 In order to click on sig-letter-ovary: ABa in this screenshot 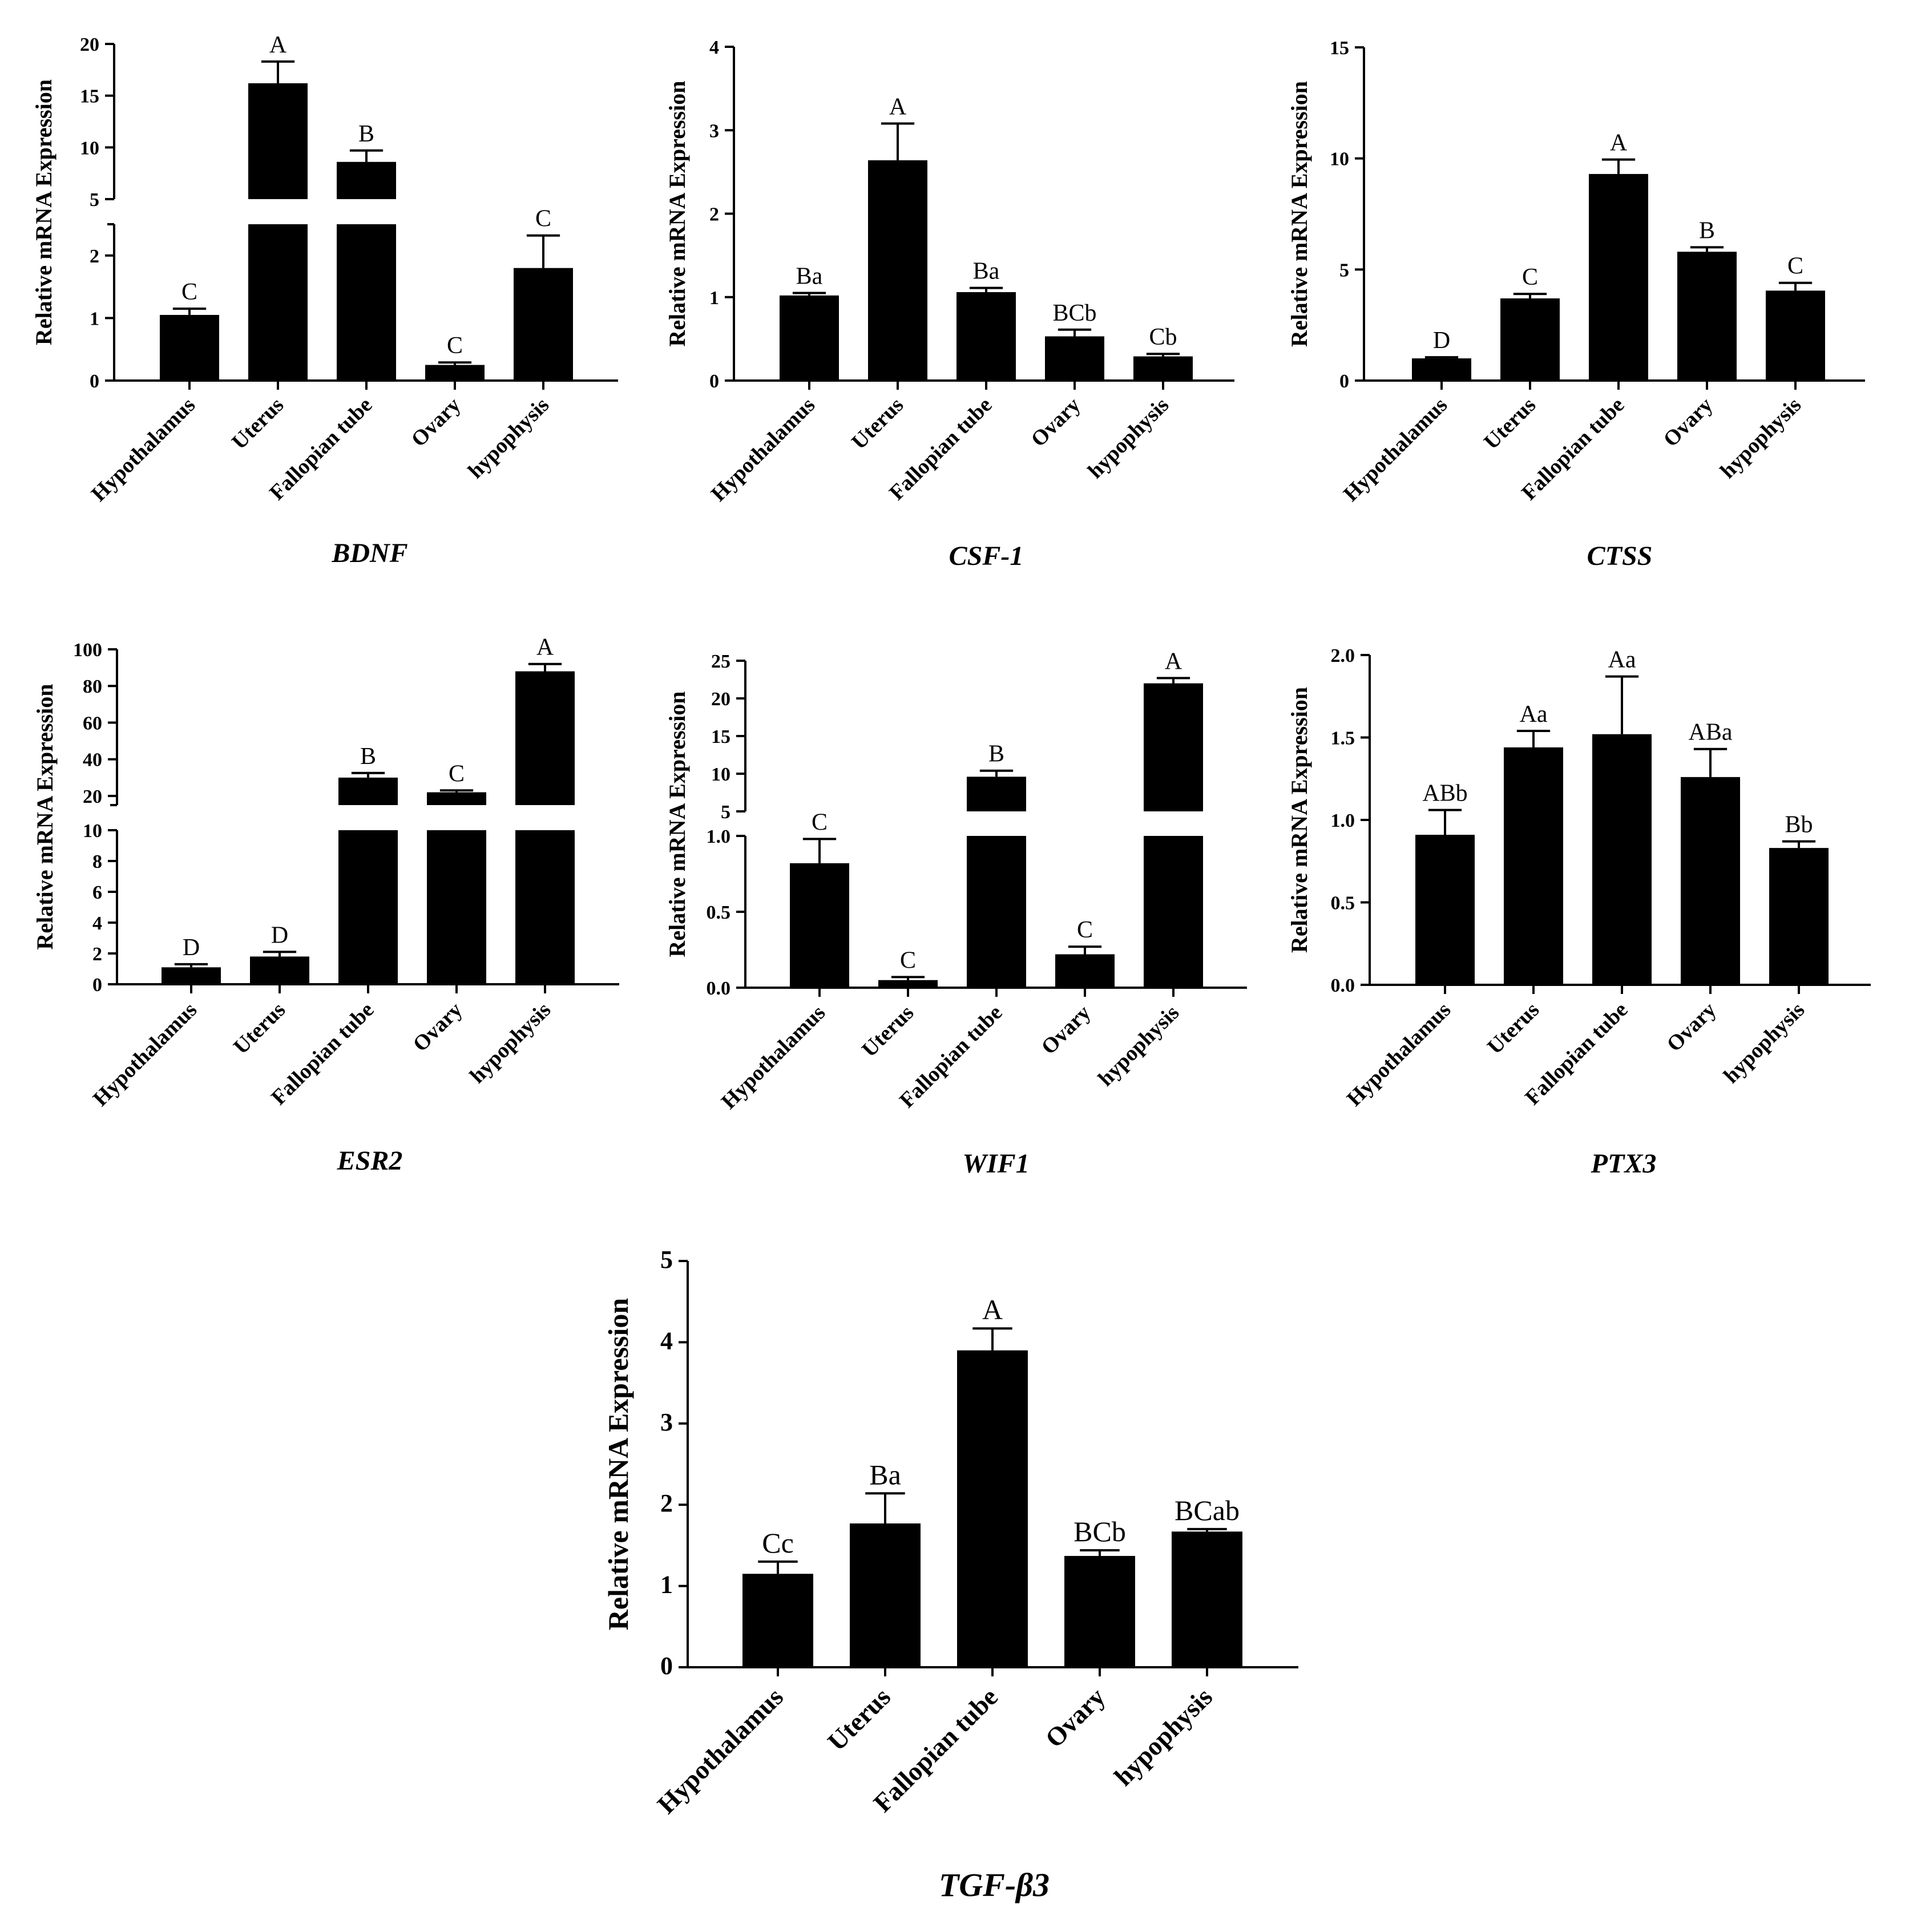, I will do `click(1711, 733)`.